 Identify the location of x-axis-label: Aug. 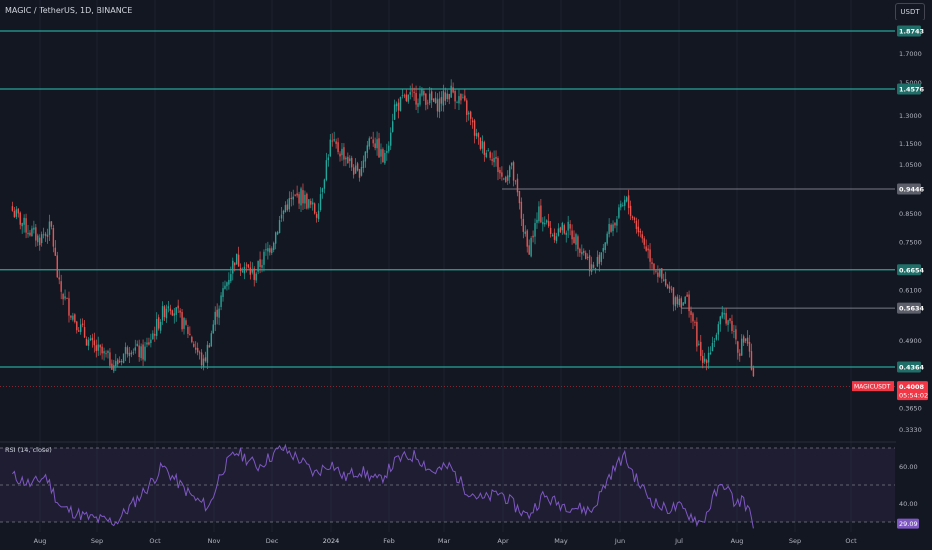
(40, 541).